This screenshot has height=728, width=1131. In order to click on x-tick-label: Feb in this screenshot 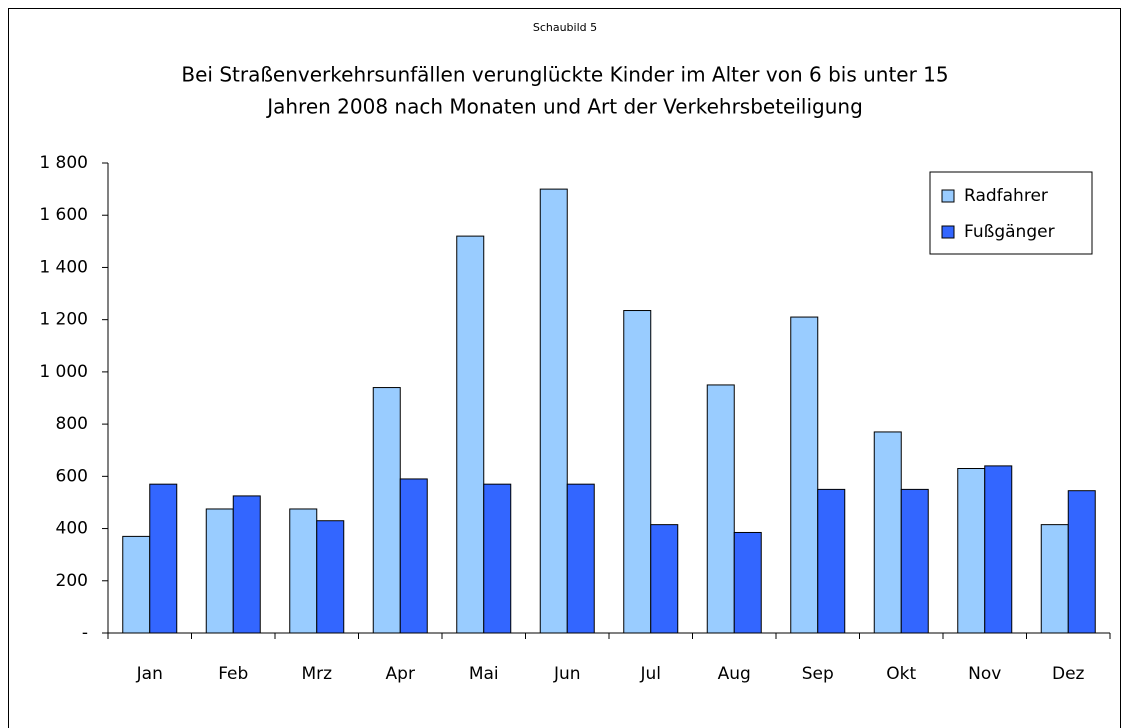, I will do `click(233, 674)`.